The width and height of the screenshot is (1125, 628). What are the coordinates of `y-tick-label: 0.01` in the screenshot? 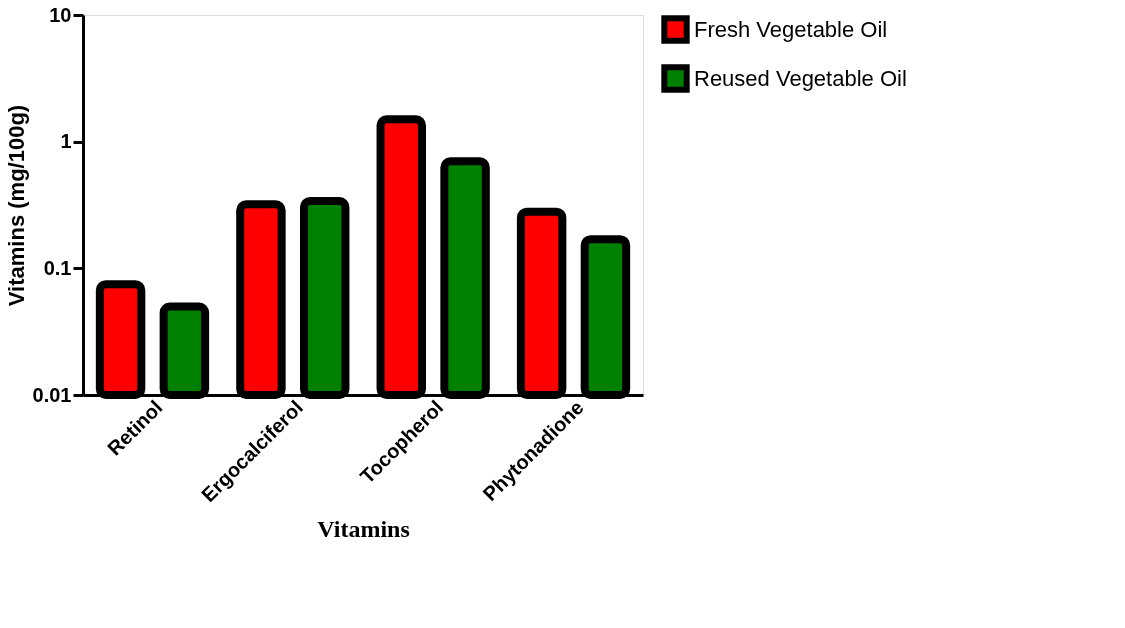 It's located at (52, 394).